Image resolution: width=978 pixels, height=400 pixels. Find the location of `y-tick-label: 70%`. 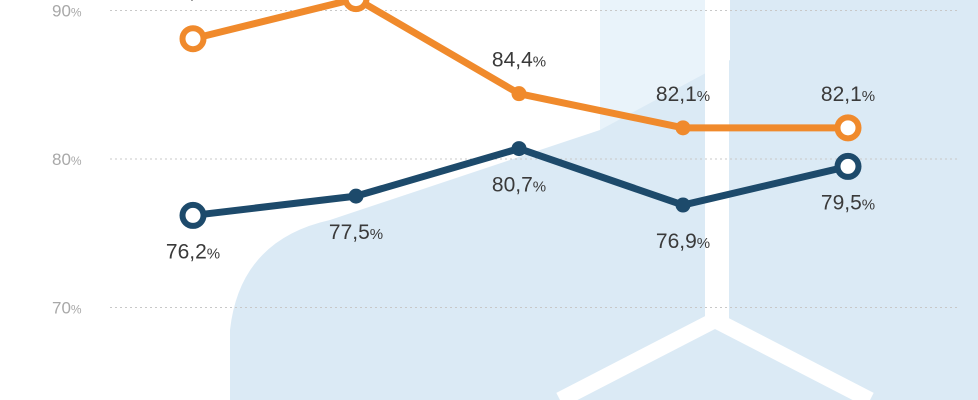

y-tick-label: 70% is located at coordinates (67, 308).